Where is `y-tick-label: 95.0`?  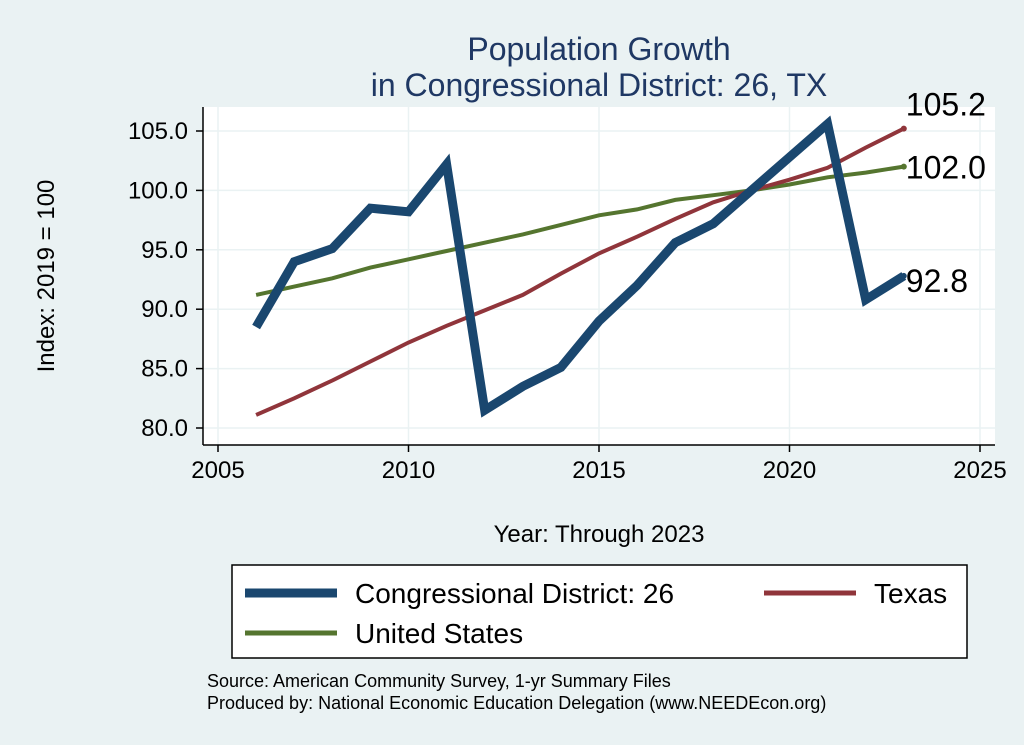
y-tick-label: 95.0 is located at coordinates (164, 250).